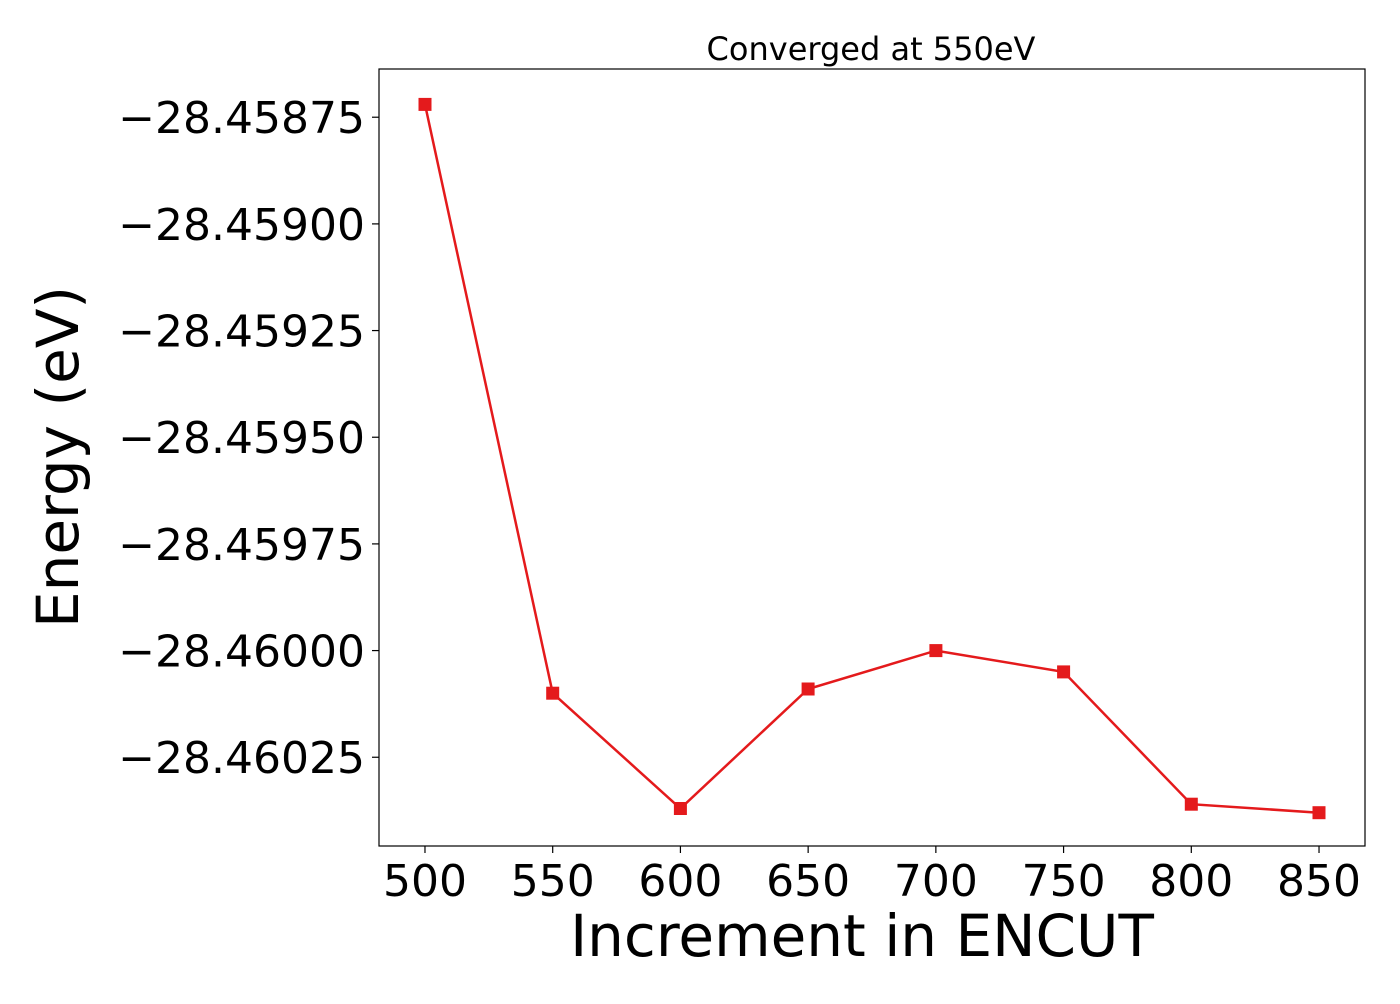 The height and width of the screenshot is (1004, 1400). I want to click on x-tick-label: 750, so click(1064, 881).